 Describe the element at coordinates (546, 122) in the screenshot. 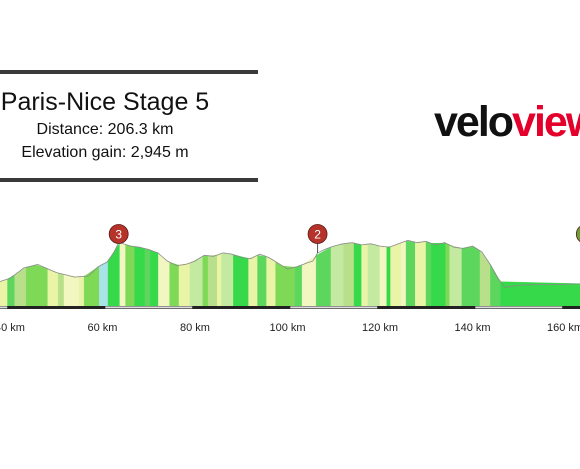

I see `logo-part-red: view` at that location.